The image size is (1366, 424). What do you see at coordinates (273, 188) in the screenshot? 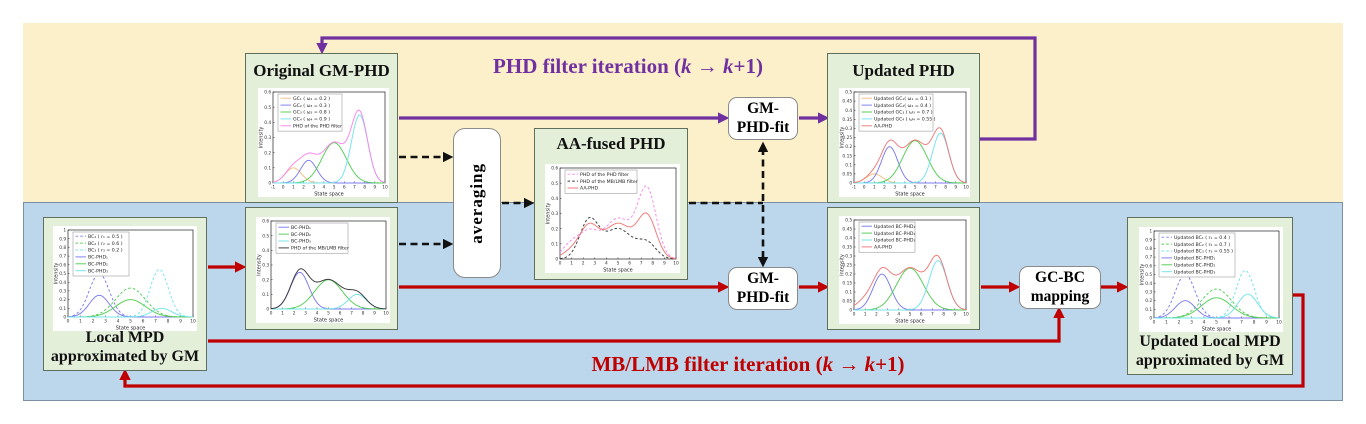
I see `svg-text: -1` at bounding box center [273, 188].